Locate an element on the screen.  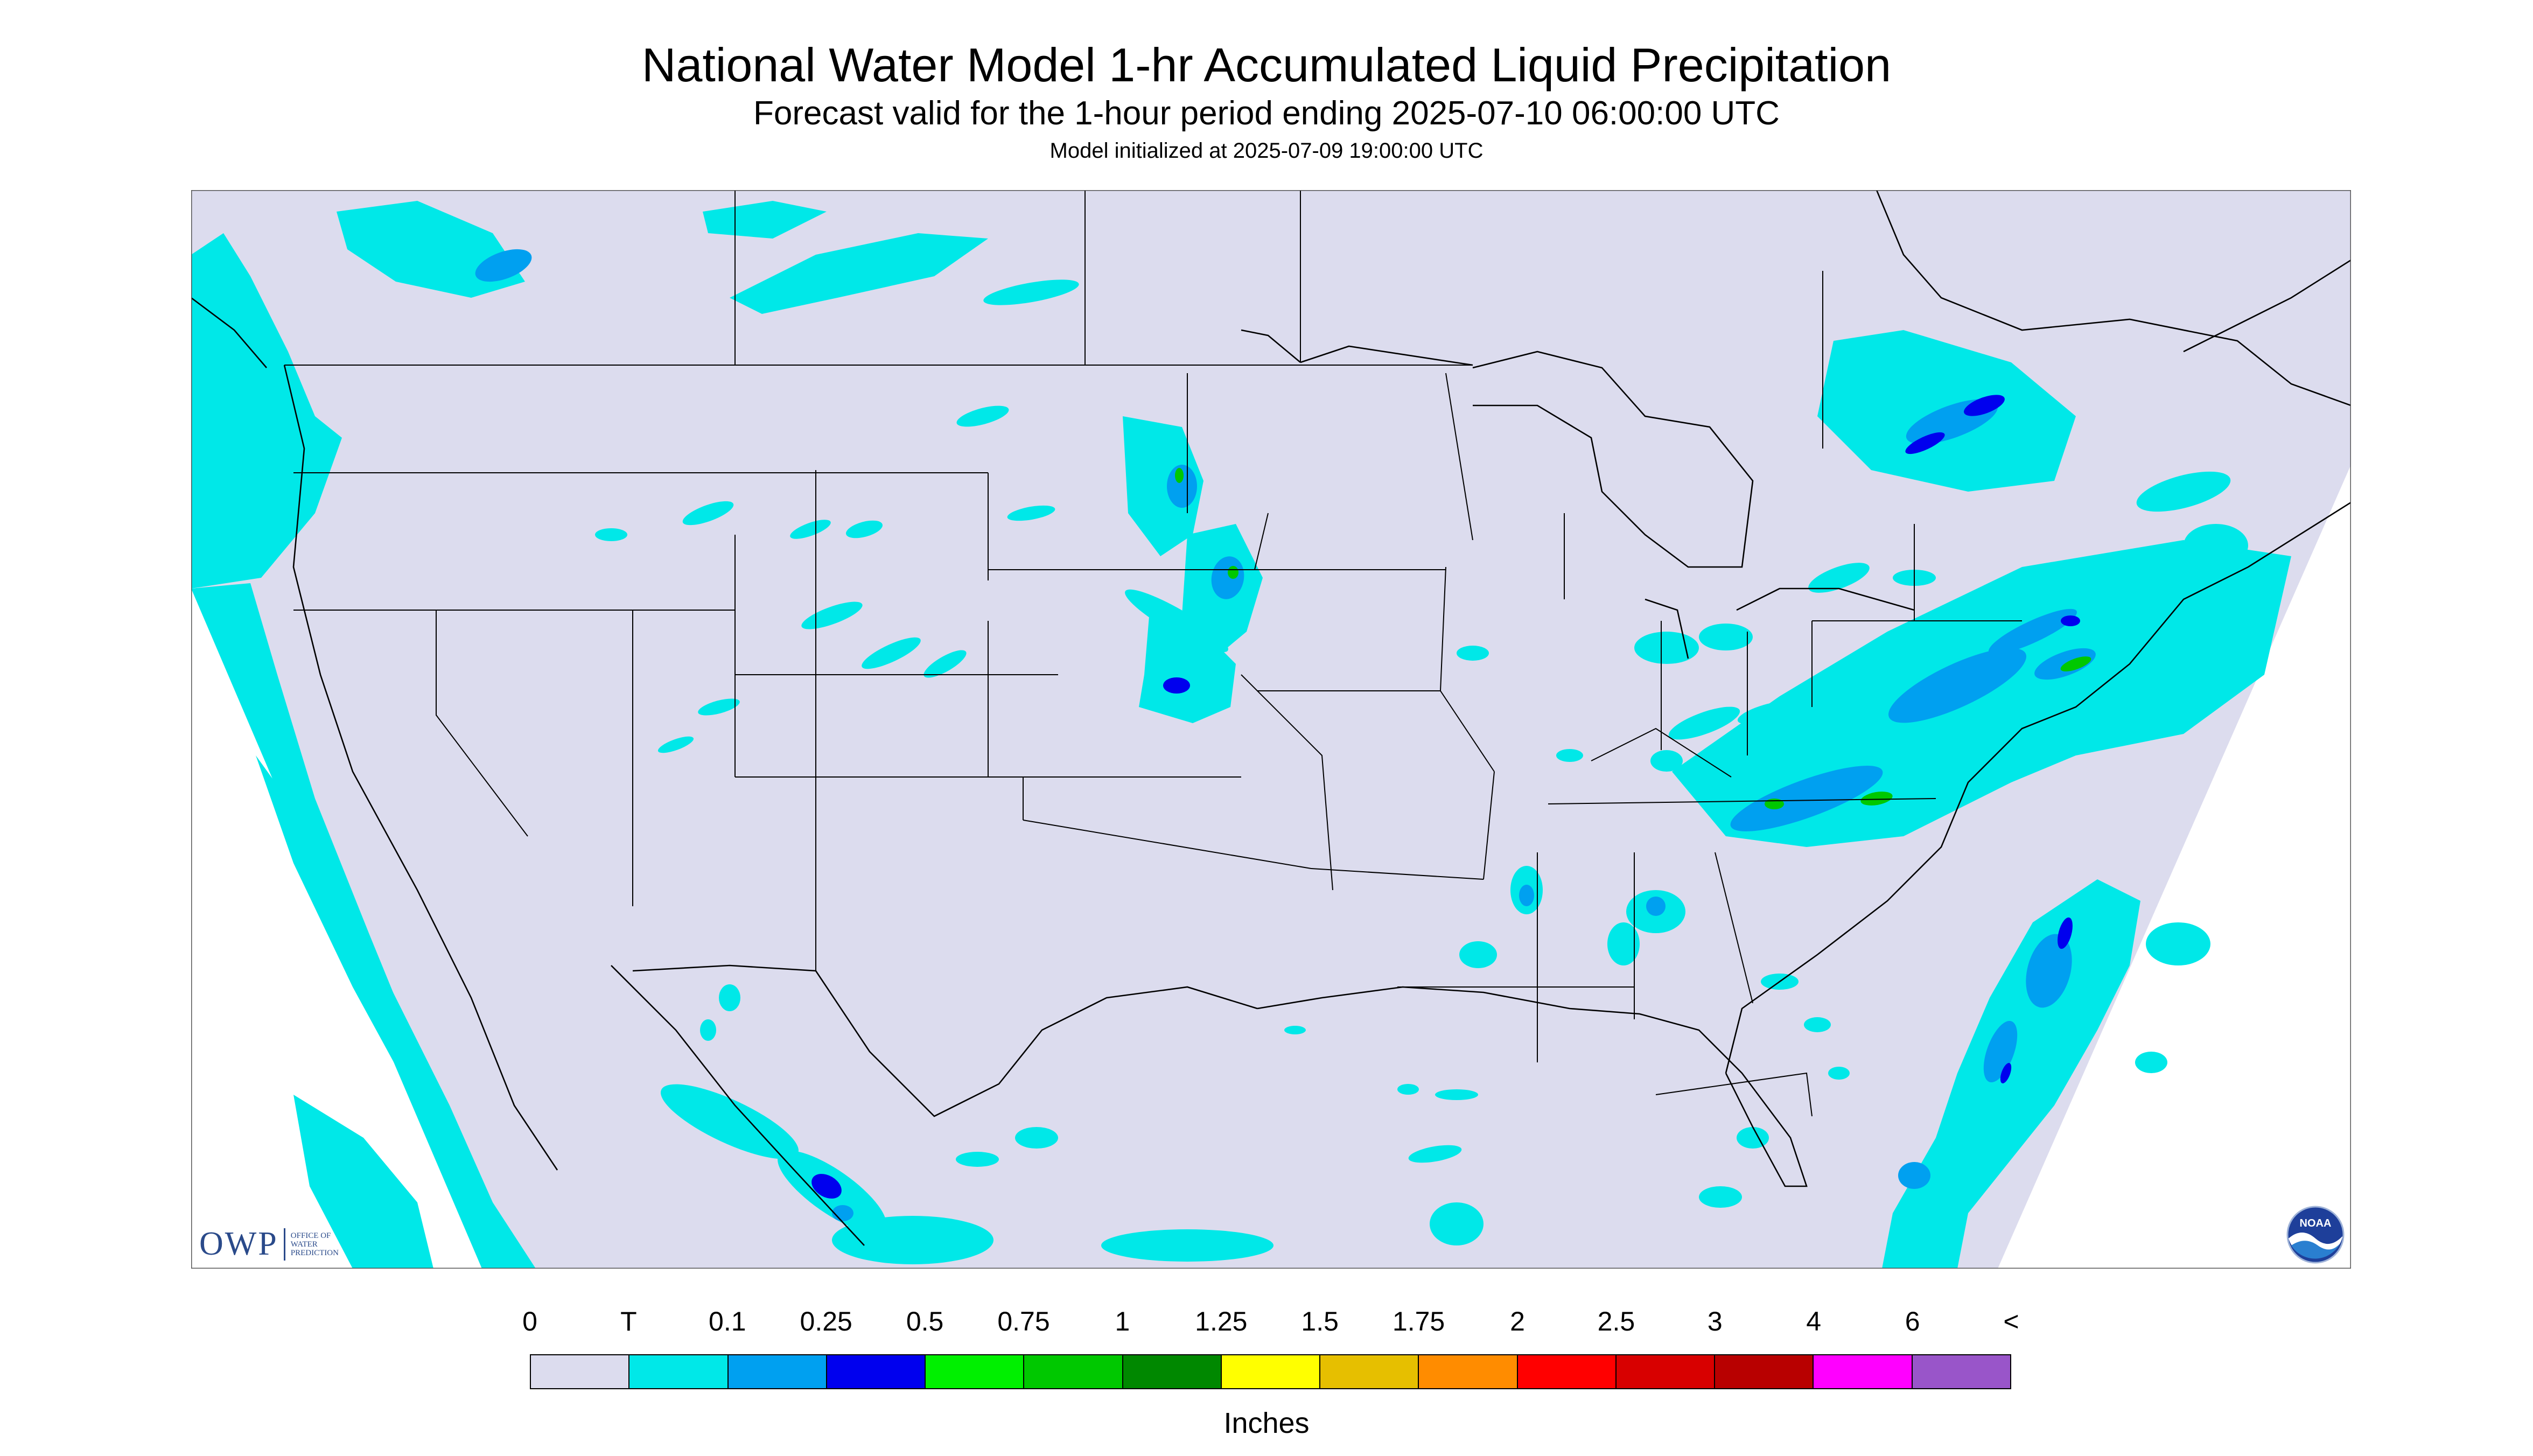
owp-logo-mark: OWP is located at coordinates (239, 1244).